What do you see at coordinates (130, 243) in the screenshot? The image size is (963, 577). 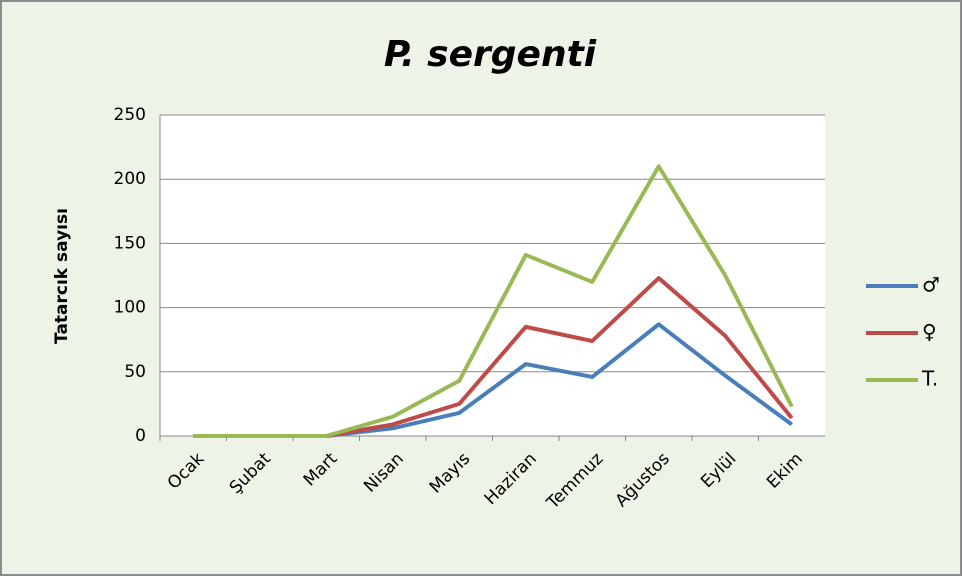 I see `y-tick-label: 150` at bounding box center [130, 243].